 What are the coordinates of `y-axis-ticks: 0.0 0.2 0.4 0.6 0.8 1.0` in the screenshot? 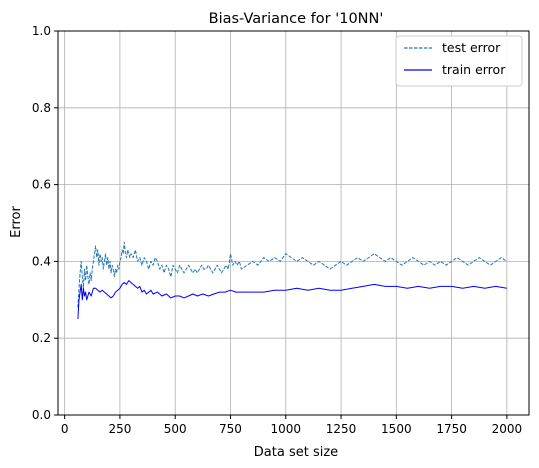 It's located at (45, 223).